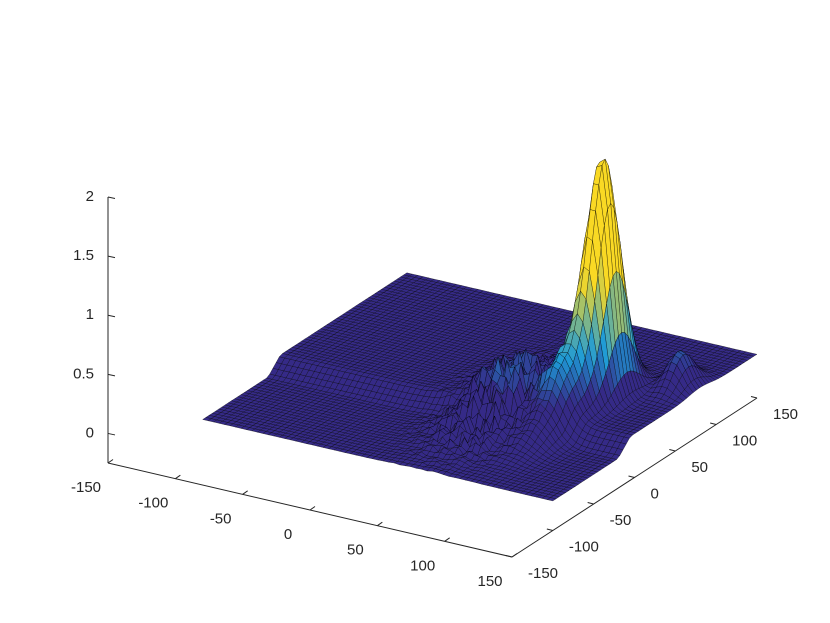 This screenshot has height=623, width=830. What do you see at coordinates (744, 440) in the screenshot?
I see `y-tick-label: 100` at bounding box center [744, 440].